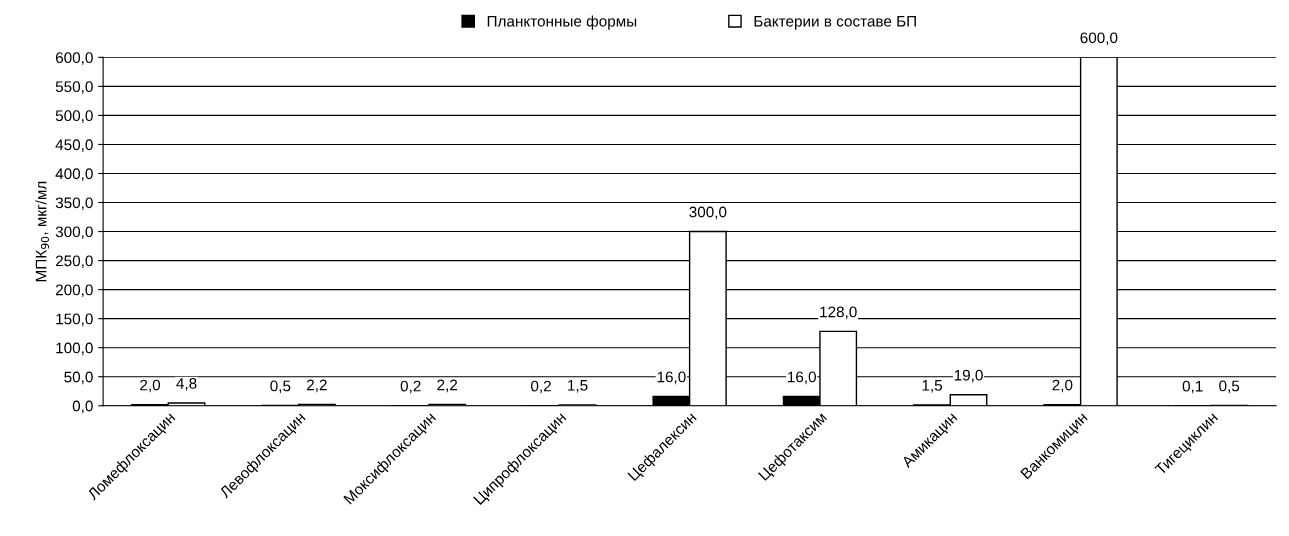 Image resolution: width=1289 pixels, height=536 pixels. I want to click on data-label: 300,0, so click(708, 213).